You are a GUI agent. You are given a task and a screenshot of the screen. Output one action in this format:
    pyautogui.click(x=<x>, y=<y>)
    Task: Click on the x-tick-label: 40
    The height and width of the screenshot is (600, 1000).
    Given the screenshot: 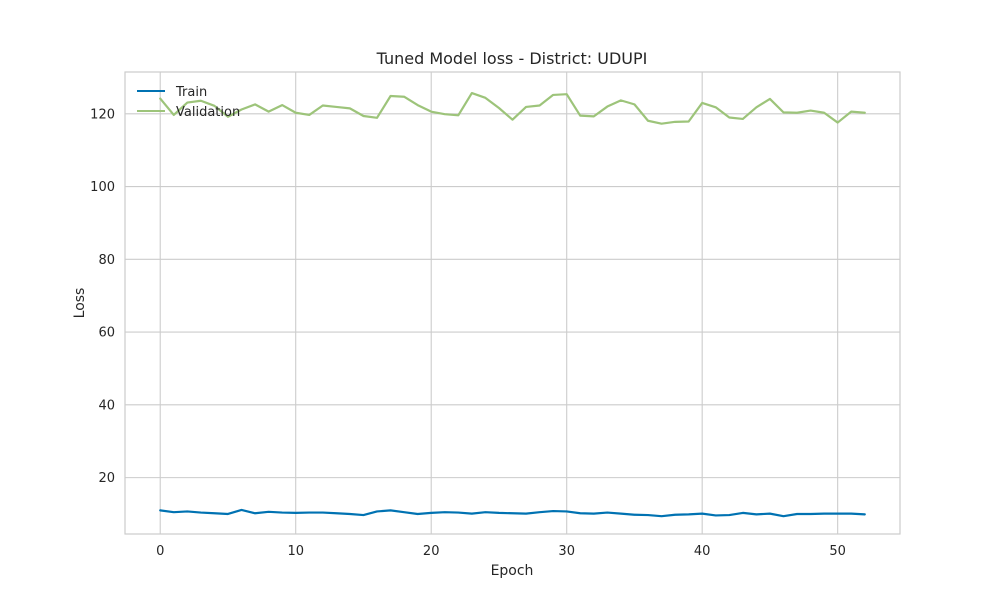 What is the action you would take?
    pyautogui.click(x=702, y=551)
    